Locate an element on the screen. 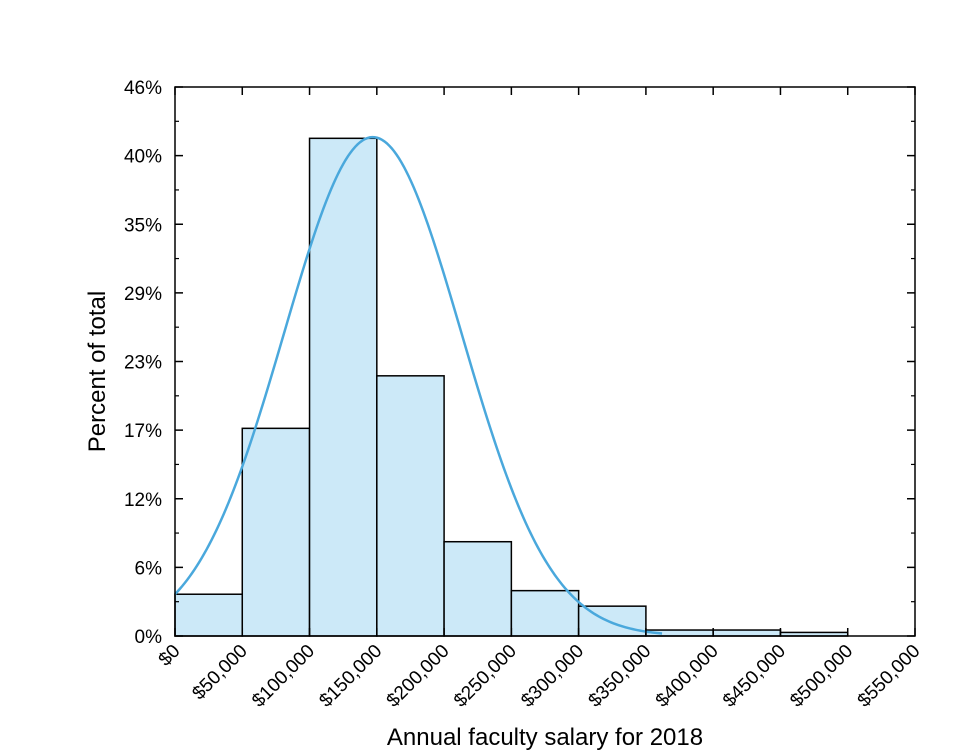  x-tick-label: $200,000 is located at coordinates (418, 676).